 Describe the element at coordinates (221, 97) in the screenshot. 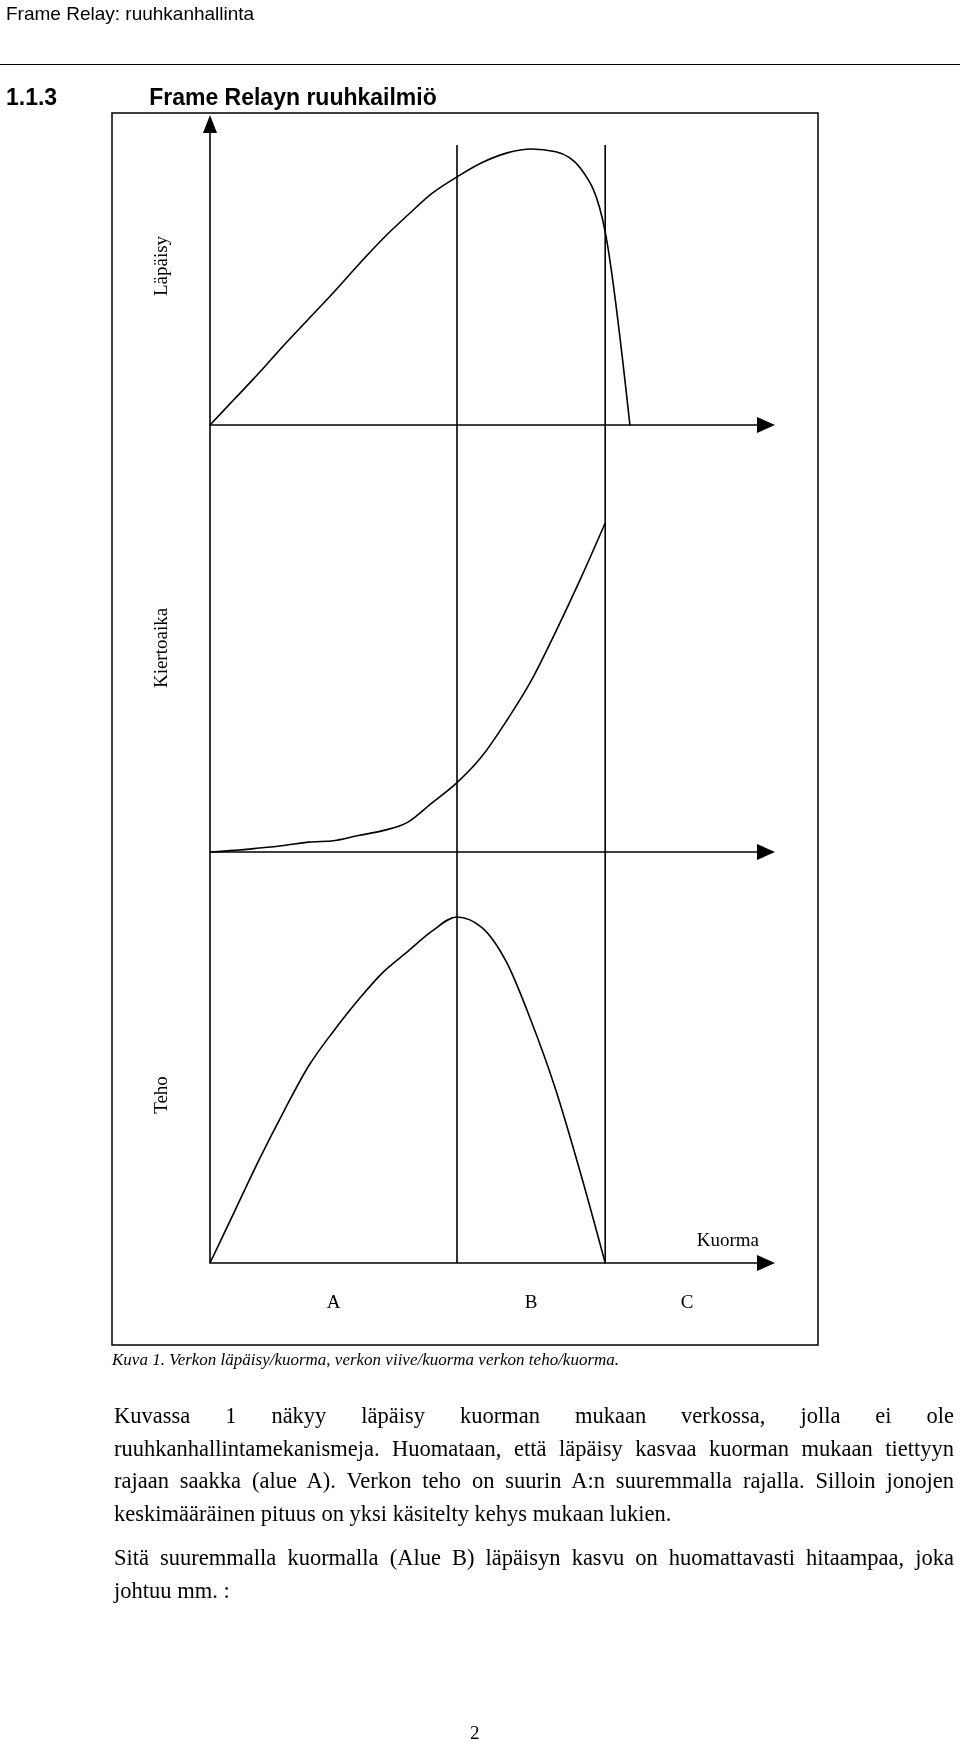

I see `chart-title: 1.1.3 Frame Relayn ruuhkailmiö` at that location.